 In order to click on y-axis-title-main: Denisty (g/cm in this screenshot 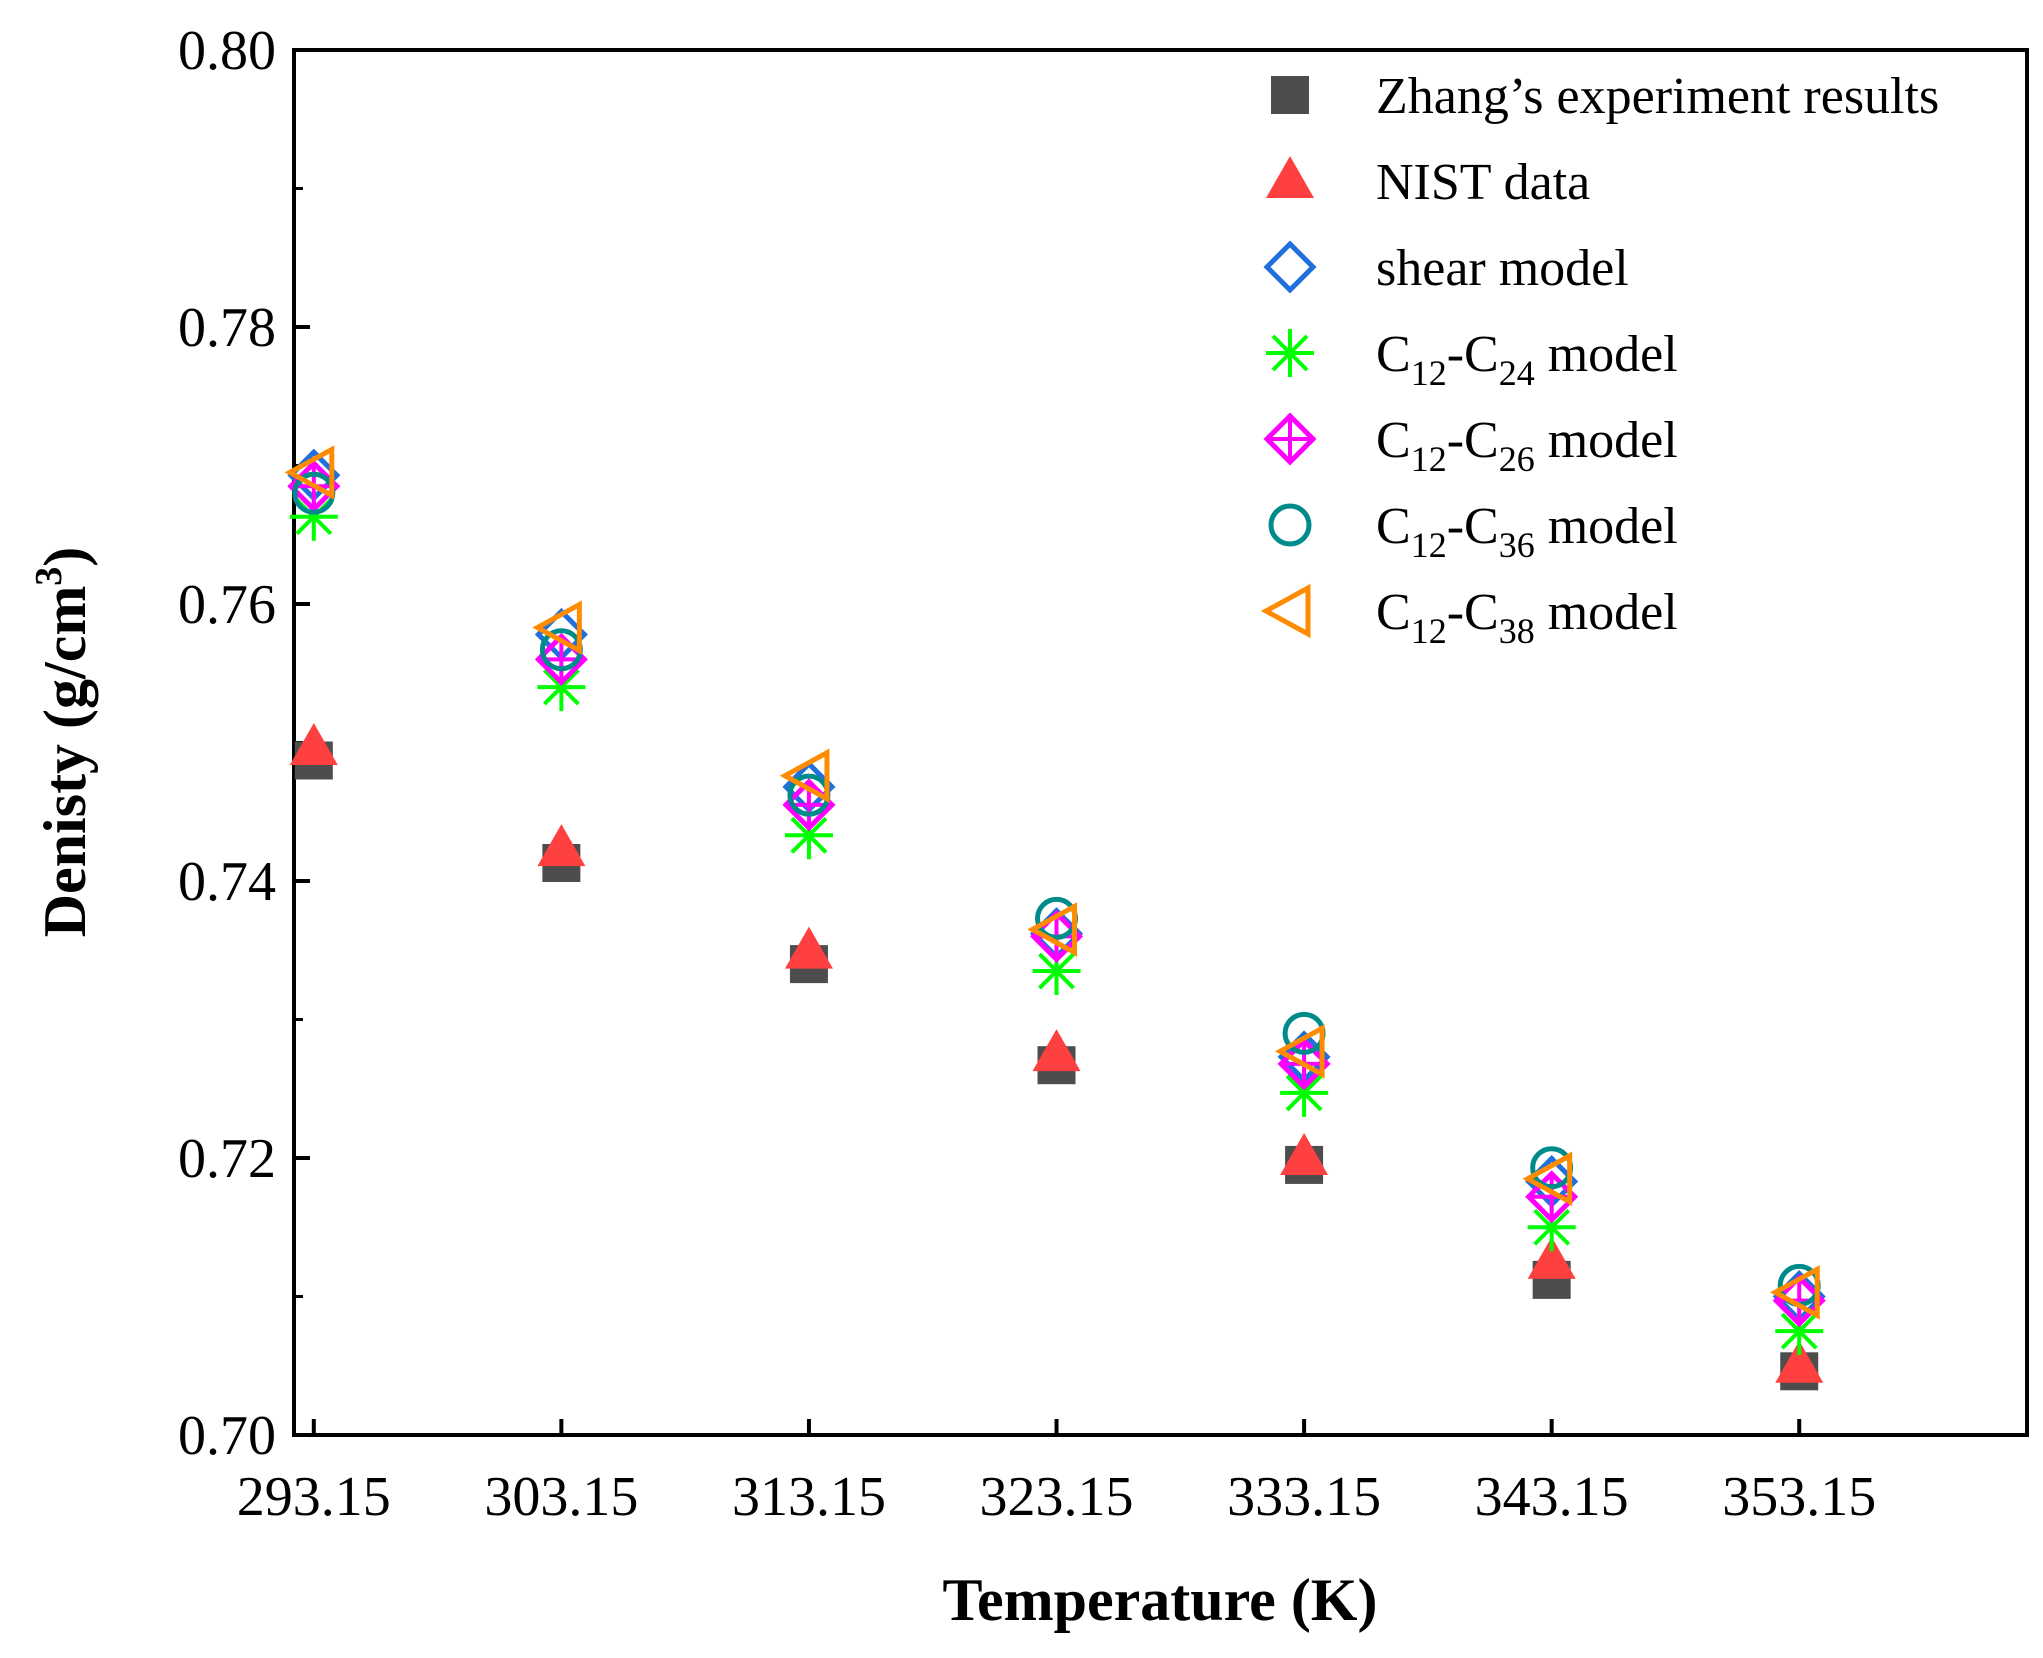, I will do `click(65, 762)`.